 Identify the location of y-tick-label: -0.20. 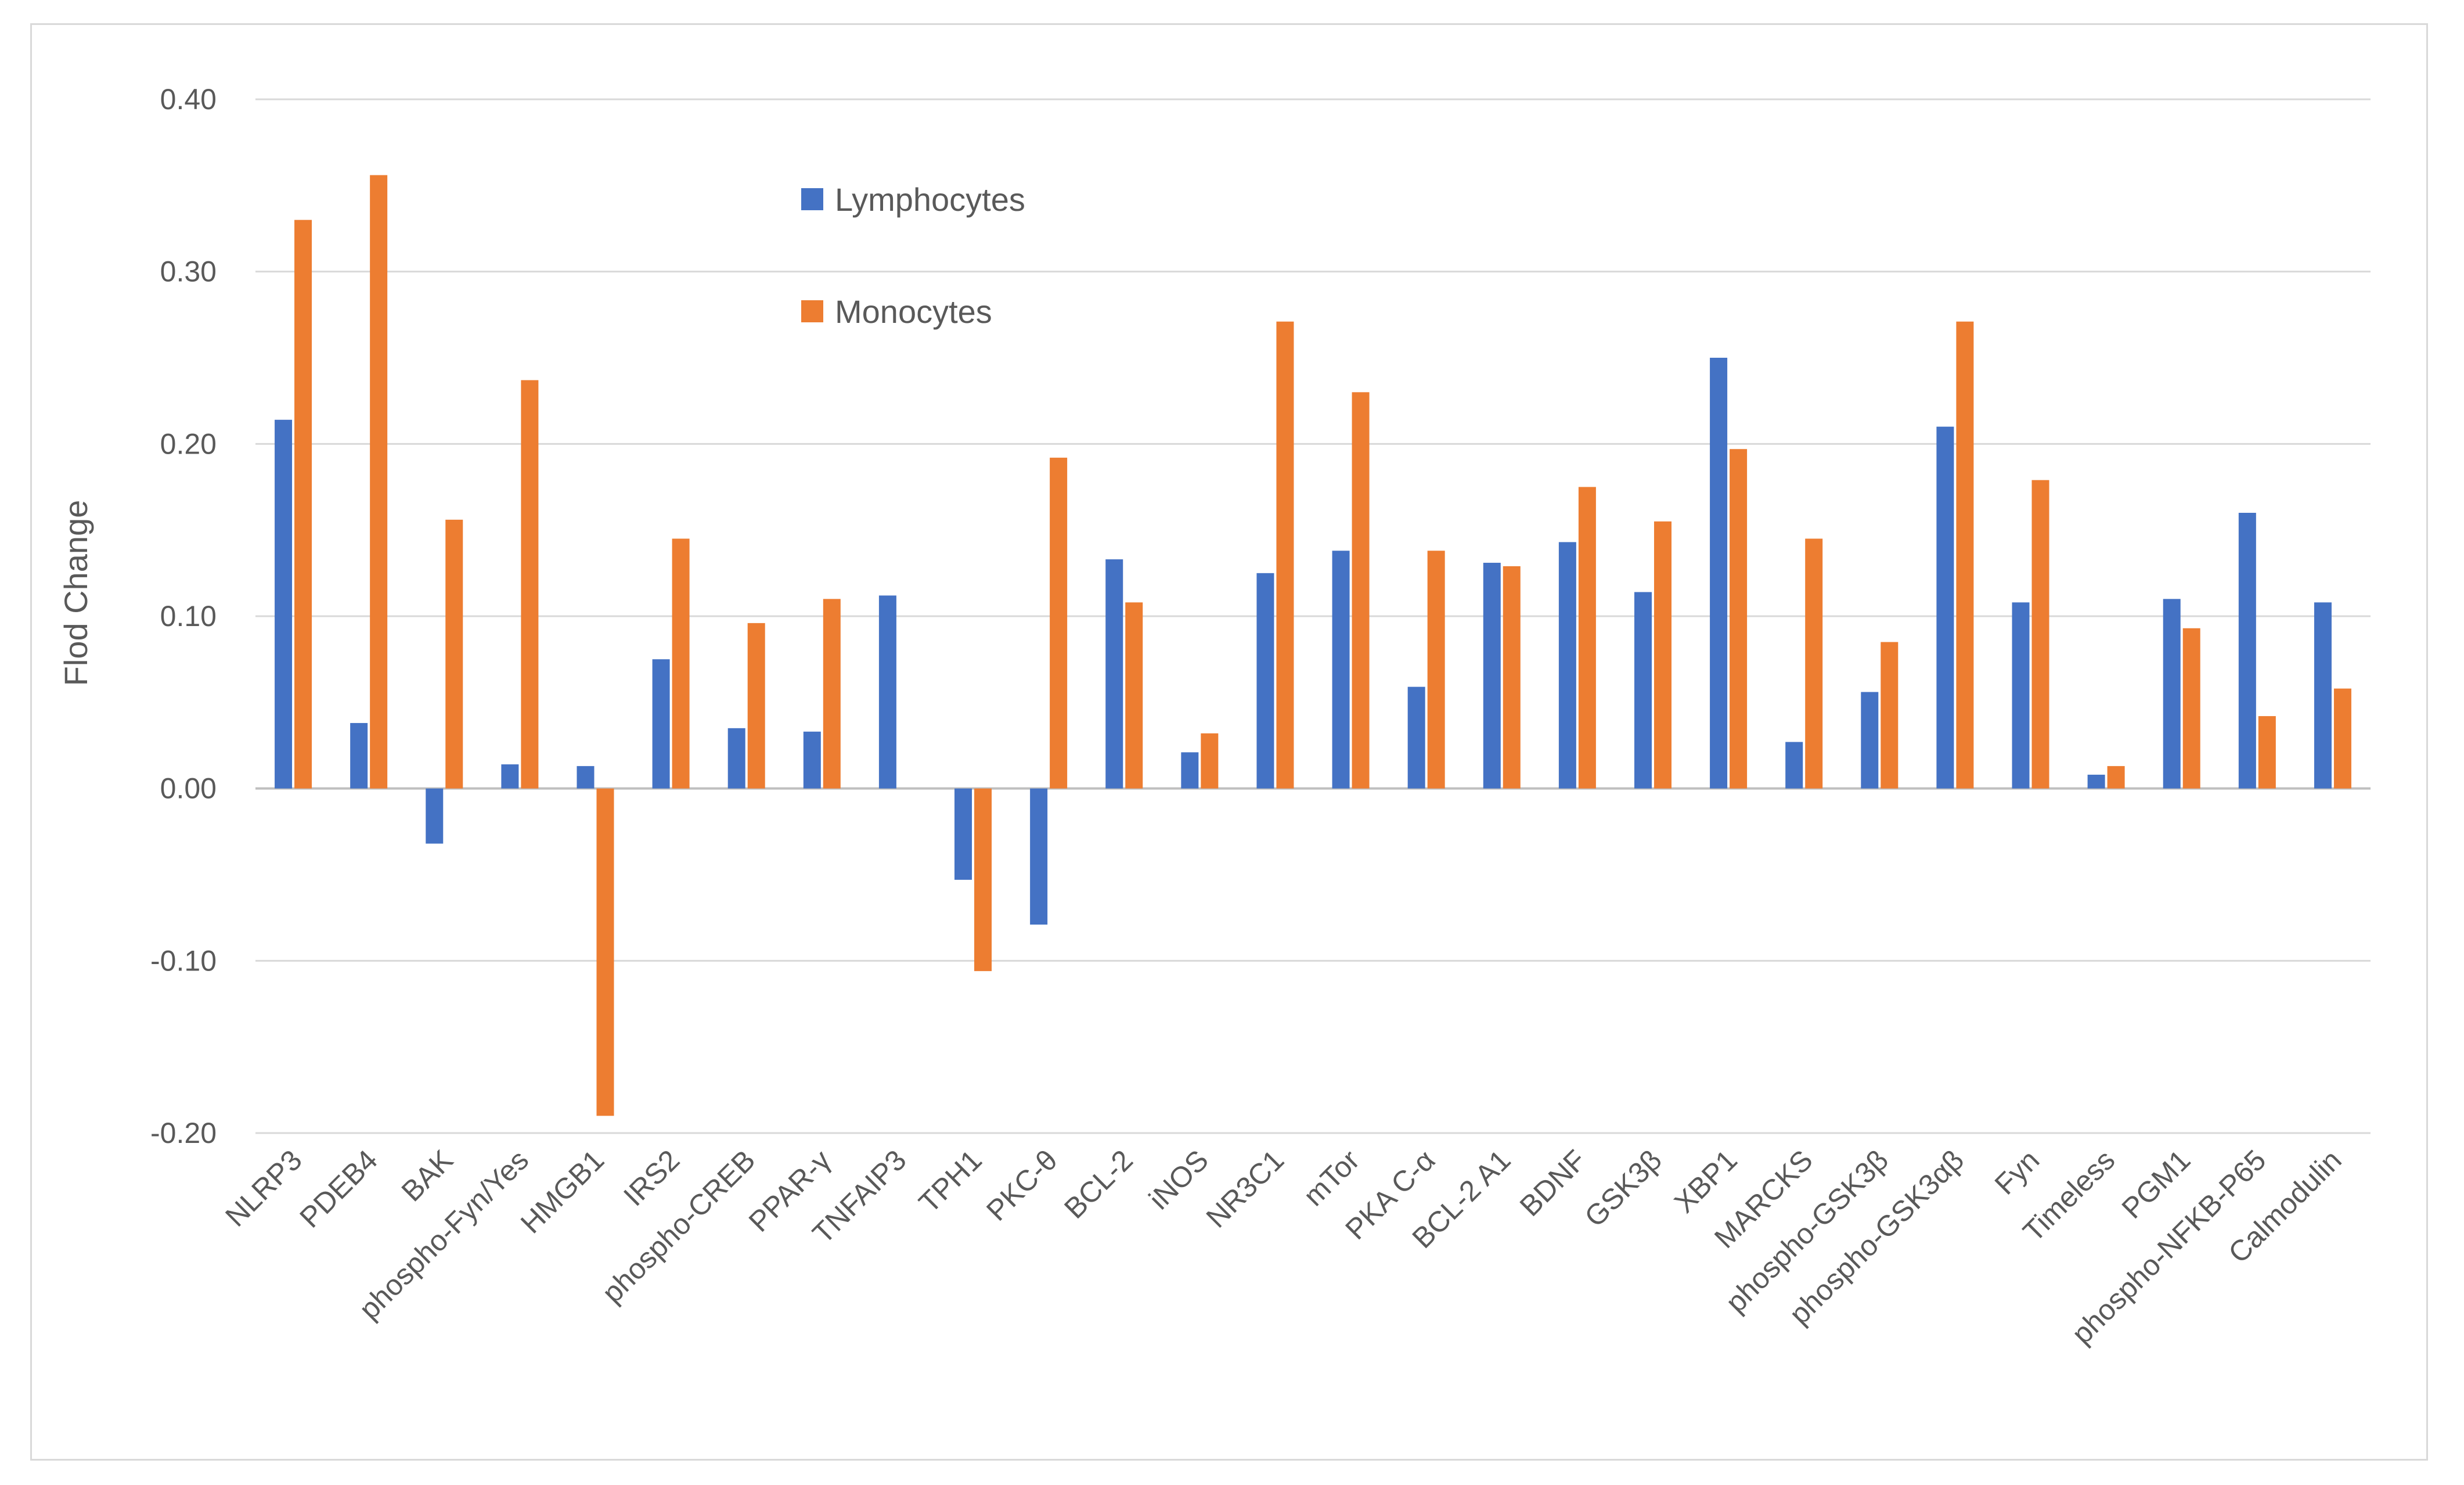
(183, 1133).